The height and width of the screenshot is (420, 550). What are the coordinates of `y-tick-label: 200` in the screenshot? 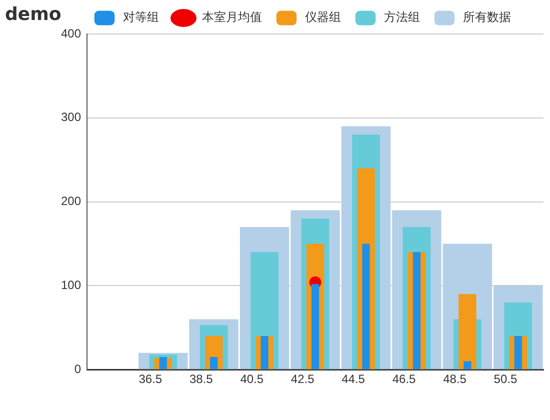 It's located at (71, 201).